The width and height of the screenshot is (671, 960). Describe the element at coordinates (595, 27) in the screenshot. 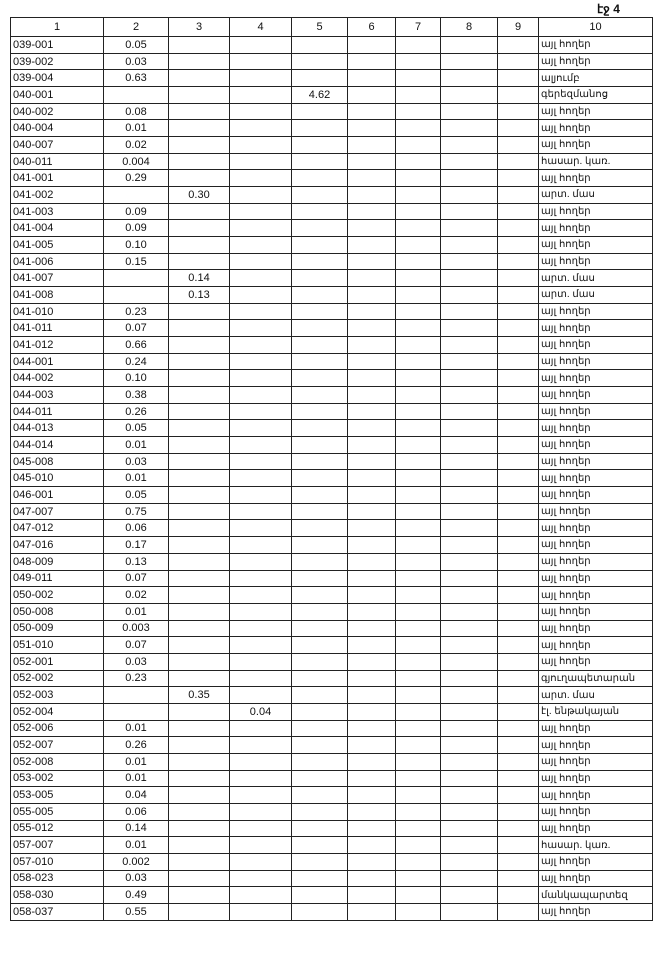

I see `column-header-10: 10` at that location.